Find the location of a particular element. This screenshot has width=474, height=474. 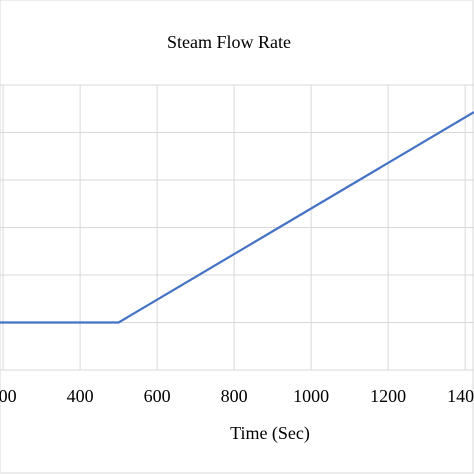

x-tick-label: 800 is located at coordinates (234, 396).